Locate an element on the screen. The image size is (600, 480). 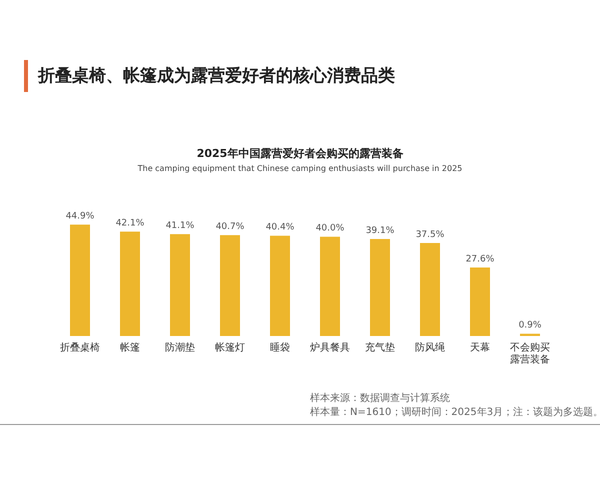
chart-title: 折叠桌椅、帐篷成为露营爱好者的核心消费品类 is located at coordinates (216, 76).